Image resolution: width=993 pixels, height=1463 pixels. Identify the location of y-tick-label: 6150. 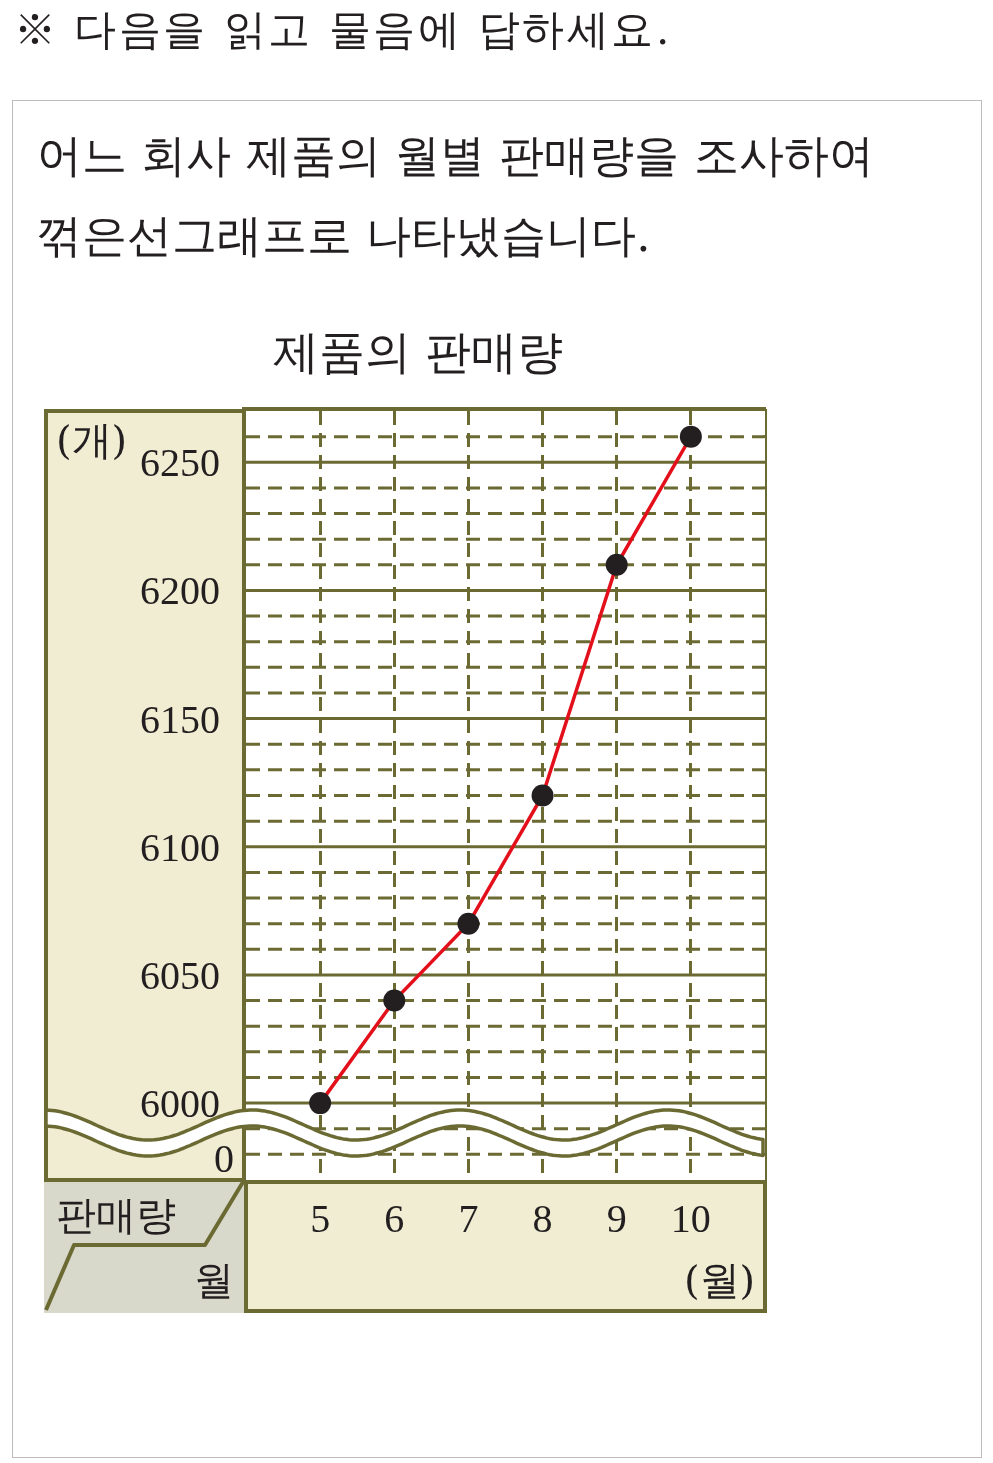
(180, 719).